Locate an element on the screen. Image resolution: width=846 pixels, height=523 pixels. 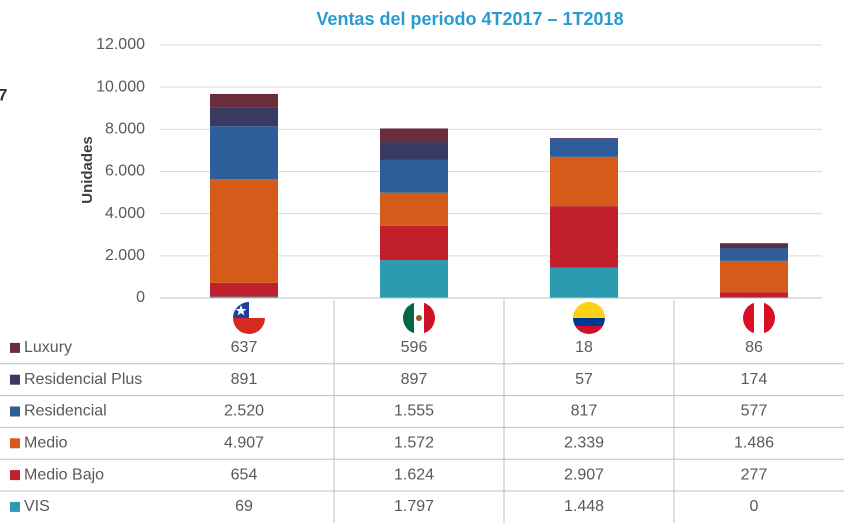
value-label: 86 is located at coordinates (754, 347).